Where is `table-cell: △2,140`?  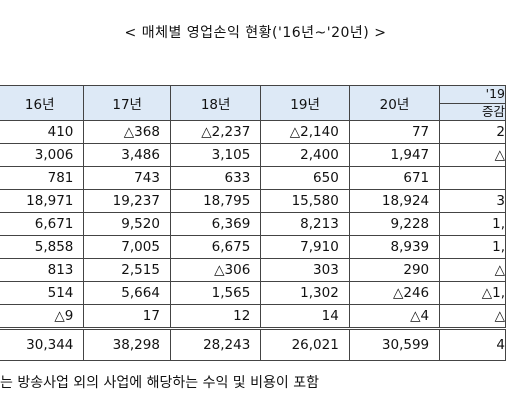
table-cell: △2,140 is located at coordinates (305, 132).